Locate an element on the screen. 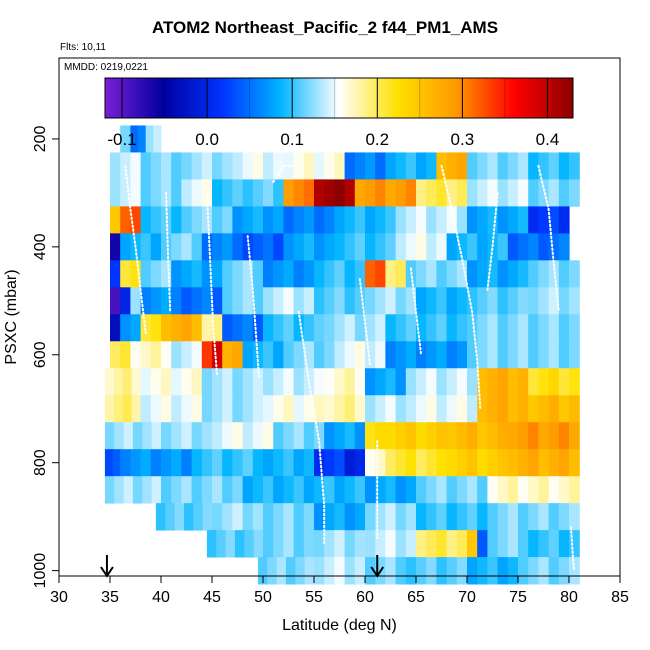  x-tick-label: 75 is located at coordinates (518, 597).